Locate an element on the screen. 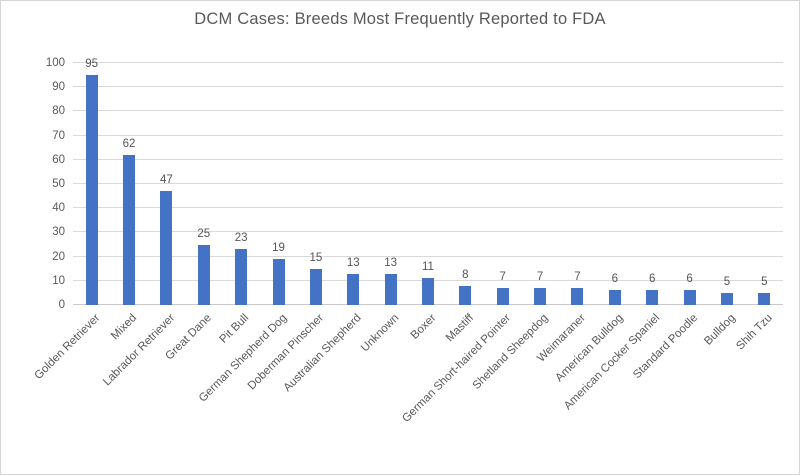 The height and width of the screenshot is (475, 800). x-axis-label-bulldog: Bulldog is located at coordinates (719, 330).